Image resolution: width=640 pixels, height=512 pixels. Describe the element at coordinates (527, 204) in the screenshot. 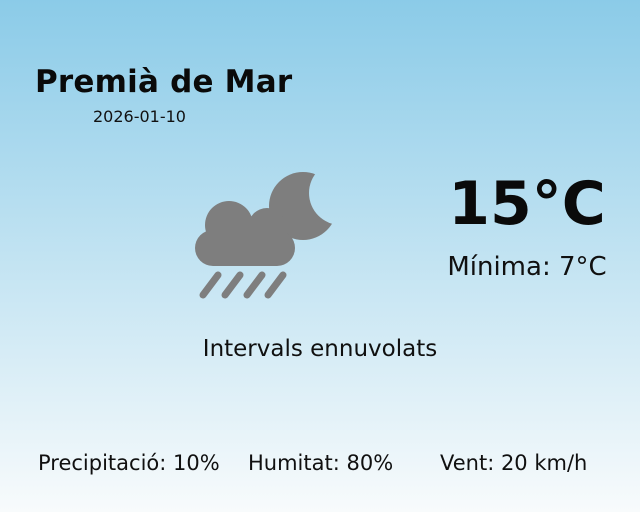

I see `current-temperature: 15°C` at that location.